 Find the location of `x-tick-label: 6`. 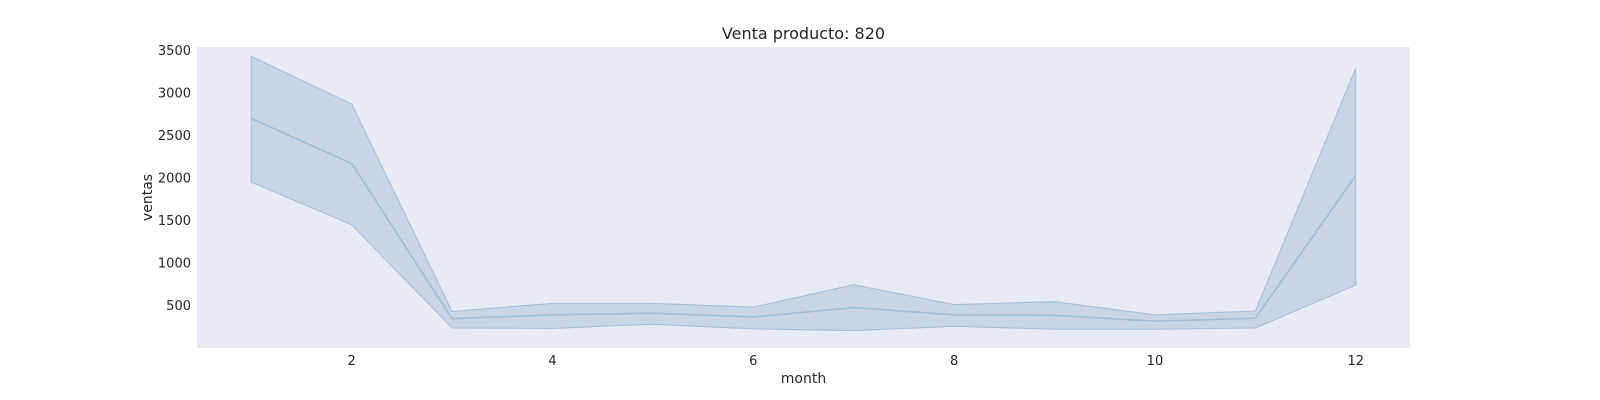

x-tick-label: 6 is located at coordinates (753, 361).